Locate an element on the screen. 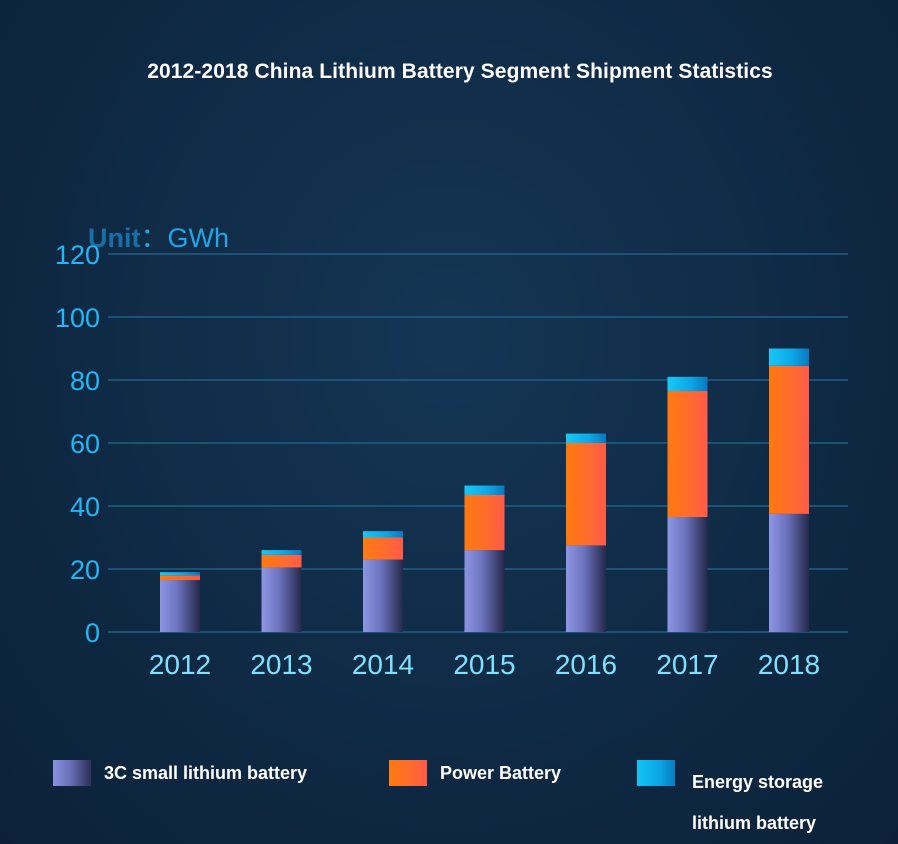  x-tick-label-2018: 2018 is located at coordinates (789, 664).